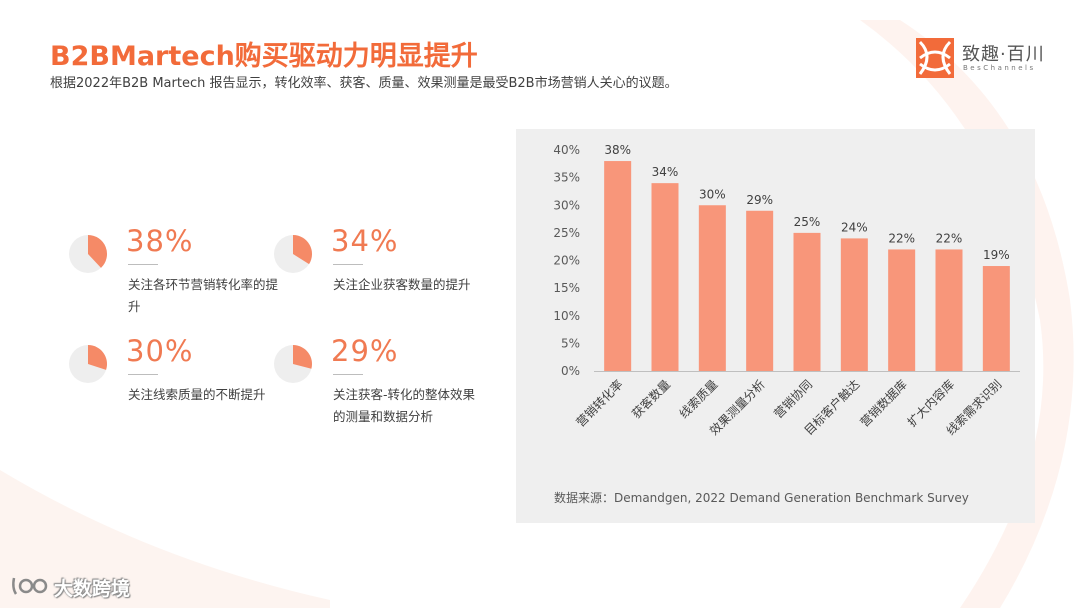 The image size is (1080, 608). Describe the element at coordinates (999, 68) in the screenshot. I see `logo-name-en: BesChannels` at that location.